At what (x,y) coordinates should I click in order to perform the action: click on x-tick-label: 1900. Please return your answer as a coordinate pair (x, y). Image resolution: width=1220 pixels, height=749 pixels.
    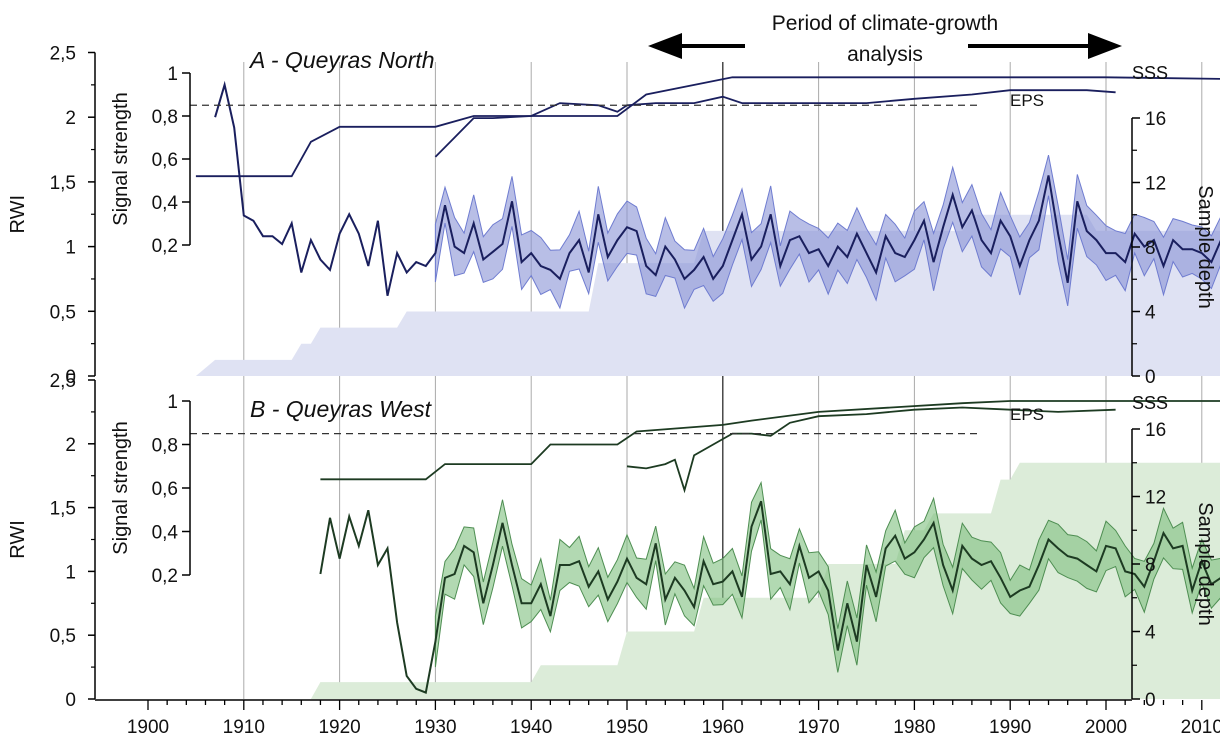
    Looking at the image, I should click on (148, 727).